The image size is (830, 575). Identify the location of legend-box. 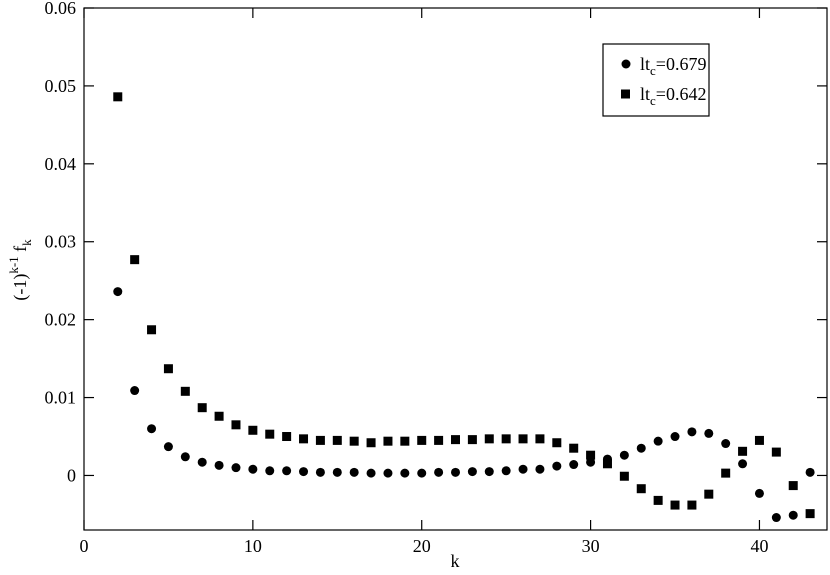
(656, 80).